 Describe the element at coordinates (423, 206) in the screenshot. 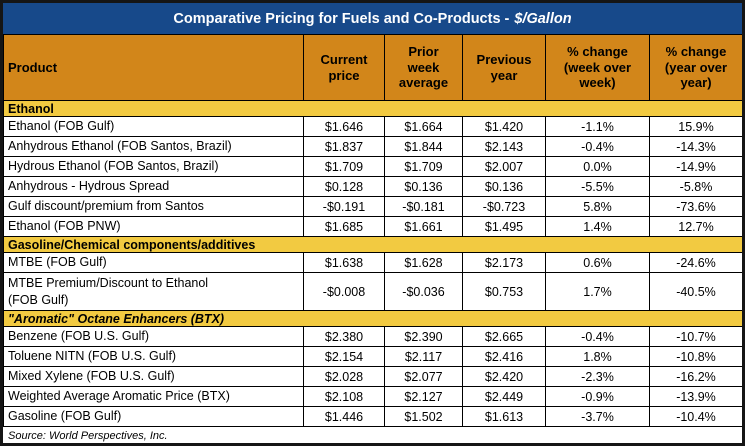

I see `prior-week-cell: -$0.181` at that location.